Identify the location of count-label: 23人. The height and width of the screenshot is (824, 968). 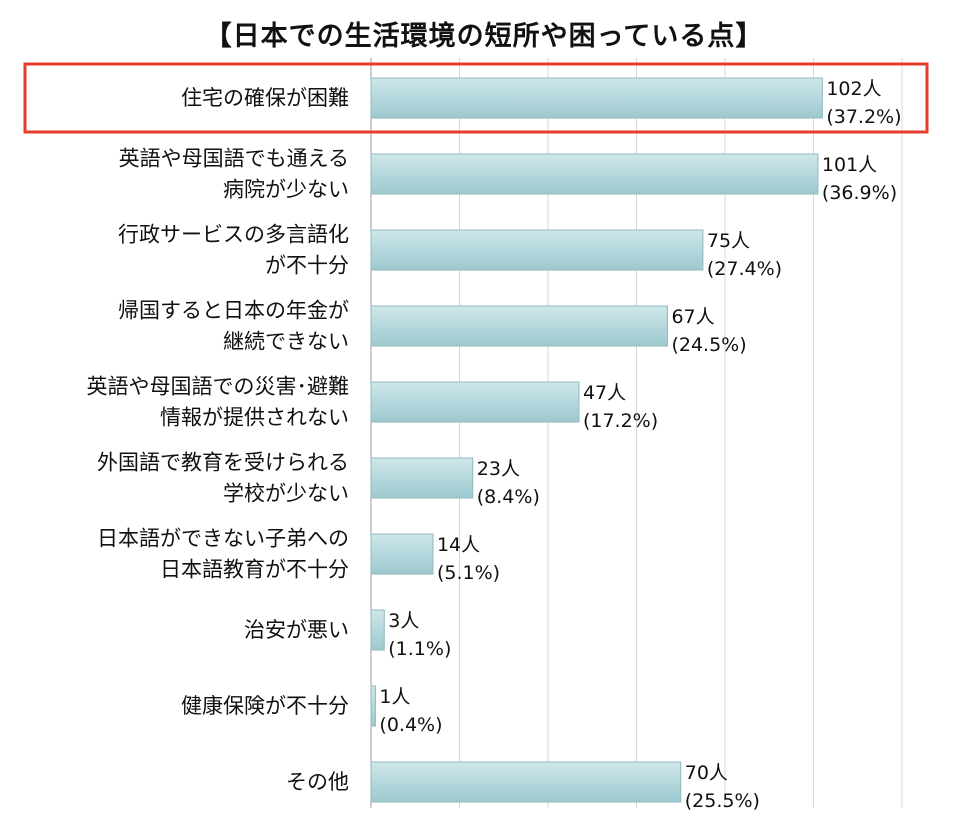
(498, 469).